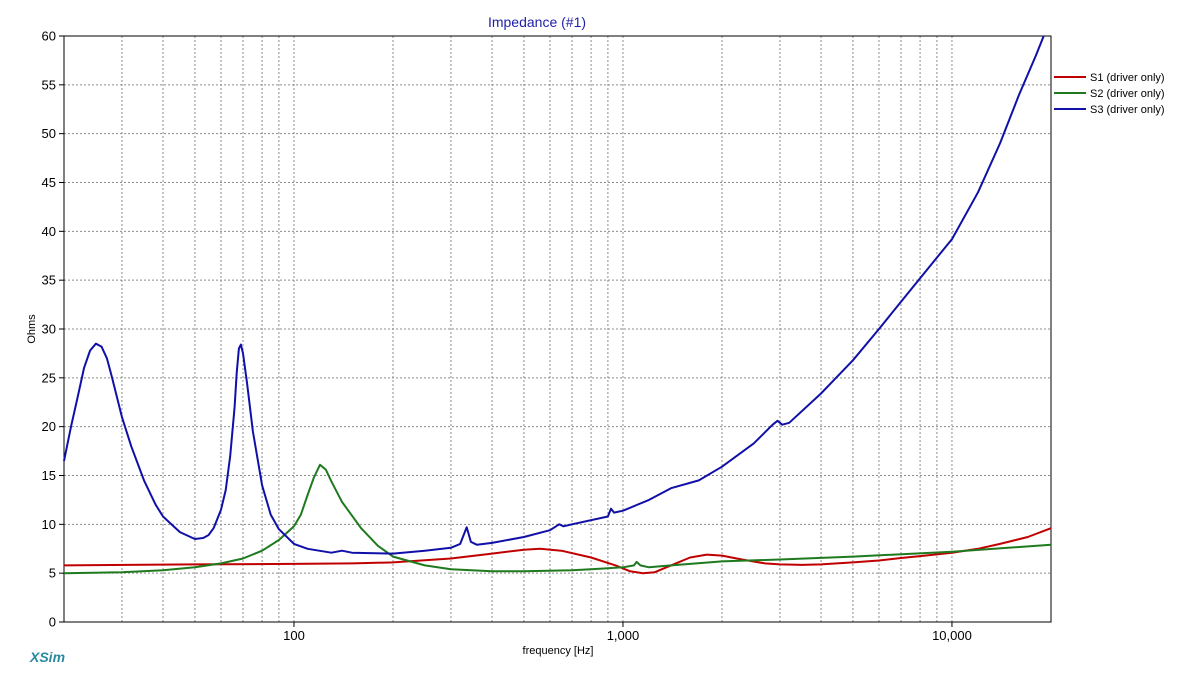  Describe the element at coordinates (557, 519) in the screenshot. I see `series-line-s2` at that location.